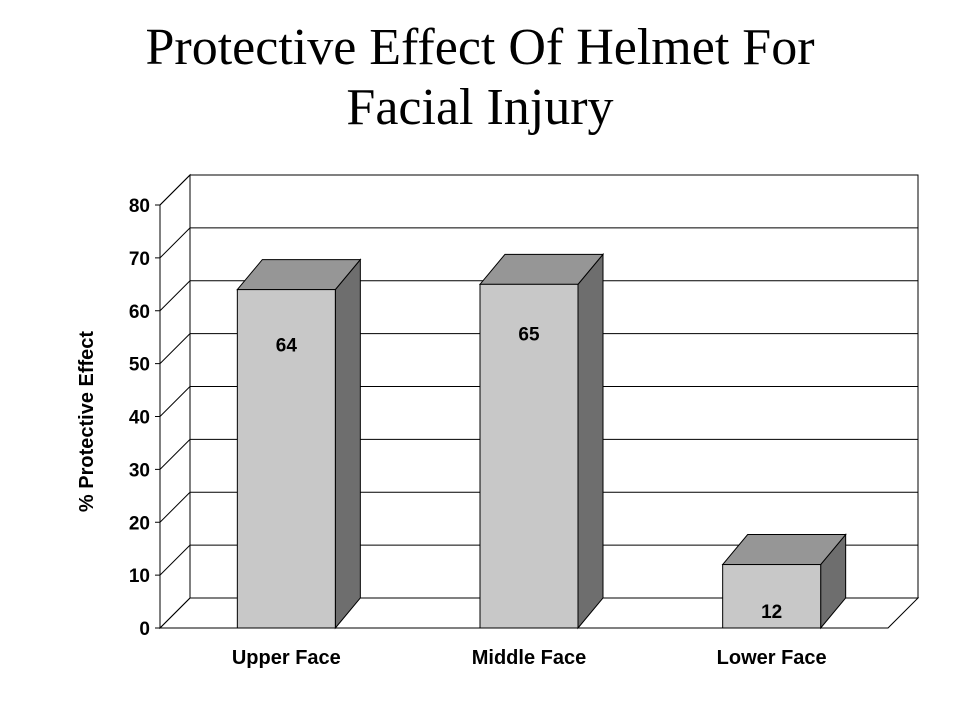  What do you see at coordinates (480, 107) in the screenshot?
I see `chart-title-line-2: Facial Injury` at bounding box center [480, 107].